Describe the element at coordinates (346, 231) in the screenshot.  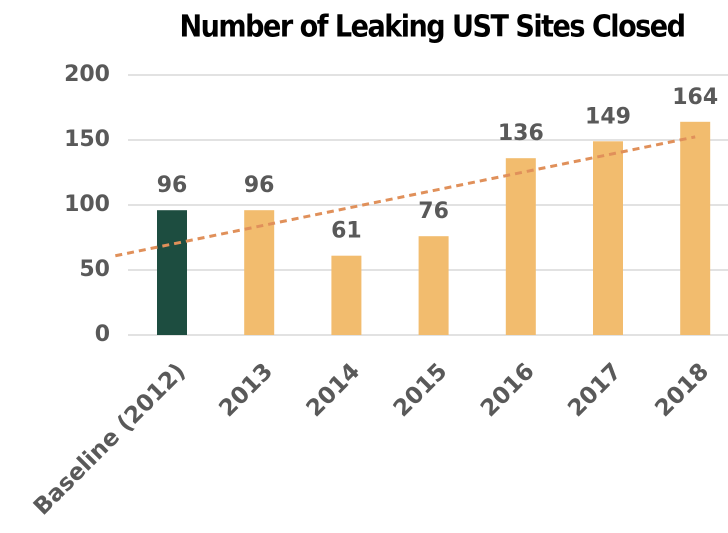
I see `data-label: 61` at that location.